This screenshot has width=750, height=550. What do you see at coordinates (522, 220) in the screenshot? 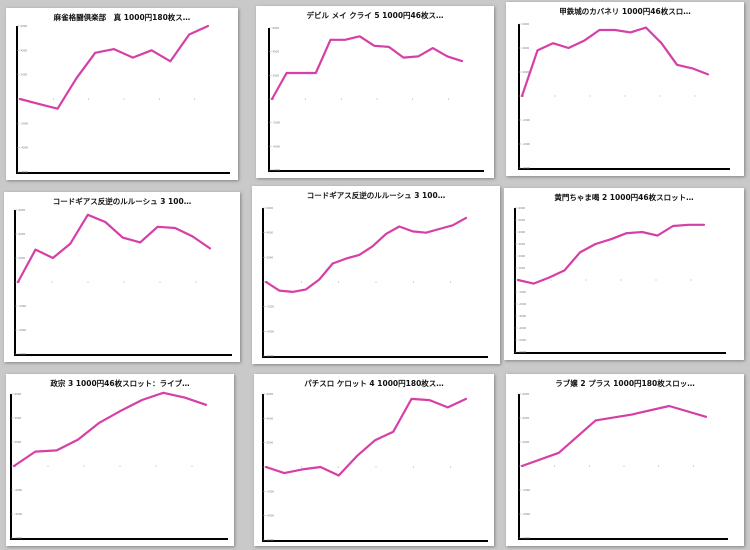
I see `y-tick-label: 5000` at bounding box center [522, 220].